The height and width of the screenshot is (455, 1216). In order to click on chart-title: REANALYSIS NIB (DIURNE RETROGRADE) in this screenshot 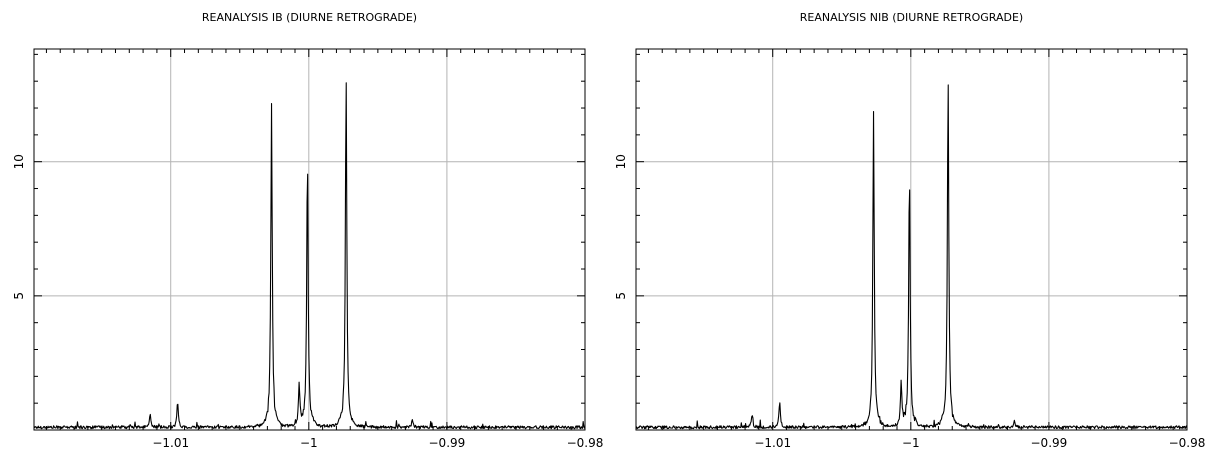, I will do `click(911, 17)`.